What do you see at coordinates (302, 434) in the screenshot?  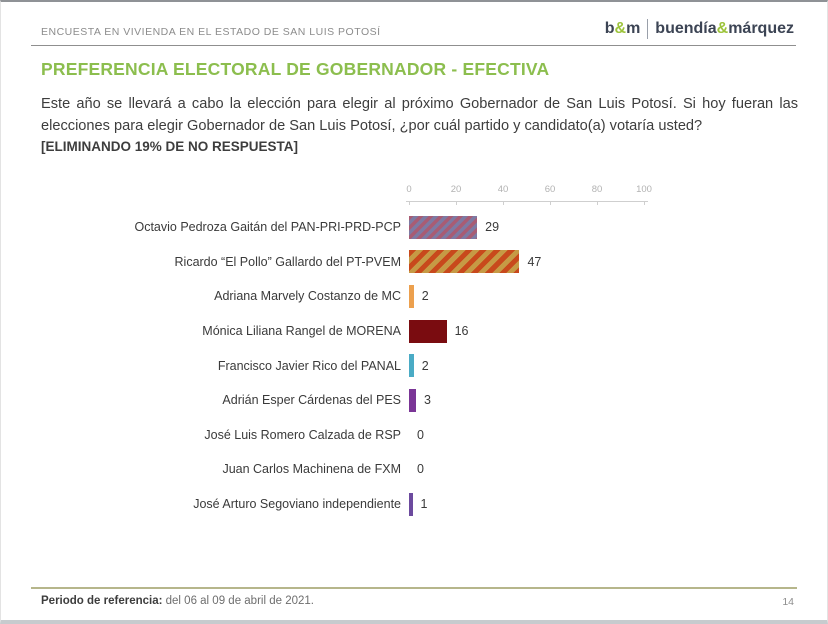 I see `bar-label: José Luis Romero Calzada de RSP` at bounding box center [302, 434].